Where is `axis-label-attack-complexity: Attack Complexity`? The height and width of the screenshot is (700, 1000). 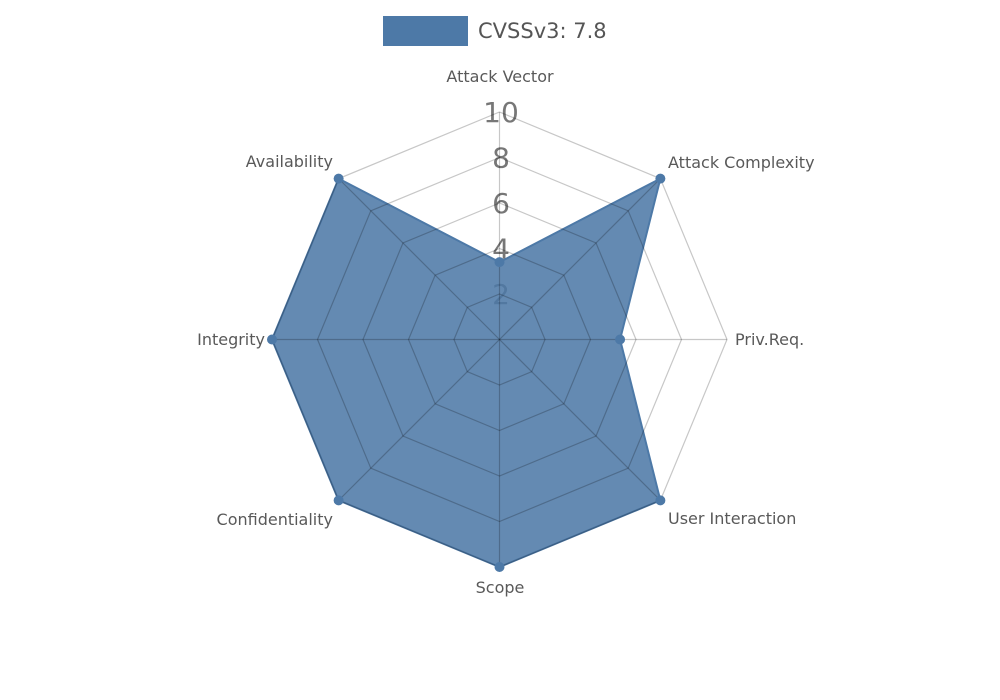 axis-label-attack-complexity: Attack Complexity is located at coordinates (741, 162).